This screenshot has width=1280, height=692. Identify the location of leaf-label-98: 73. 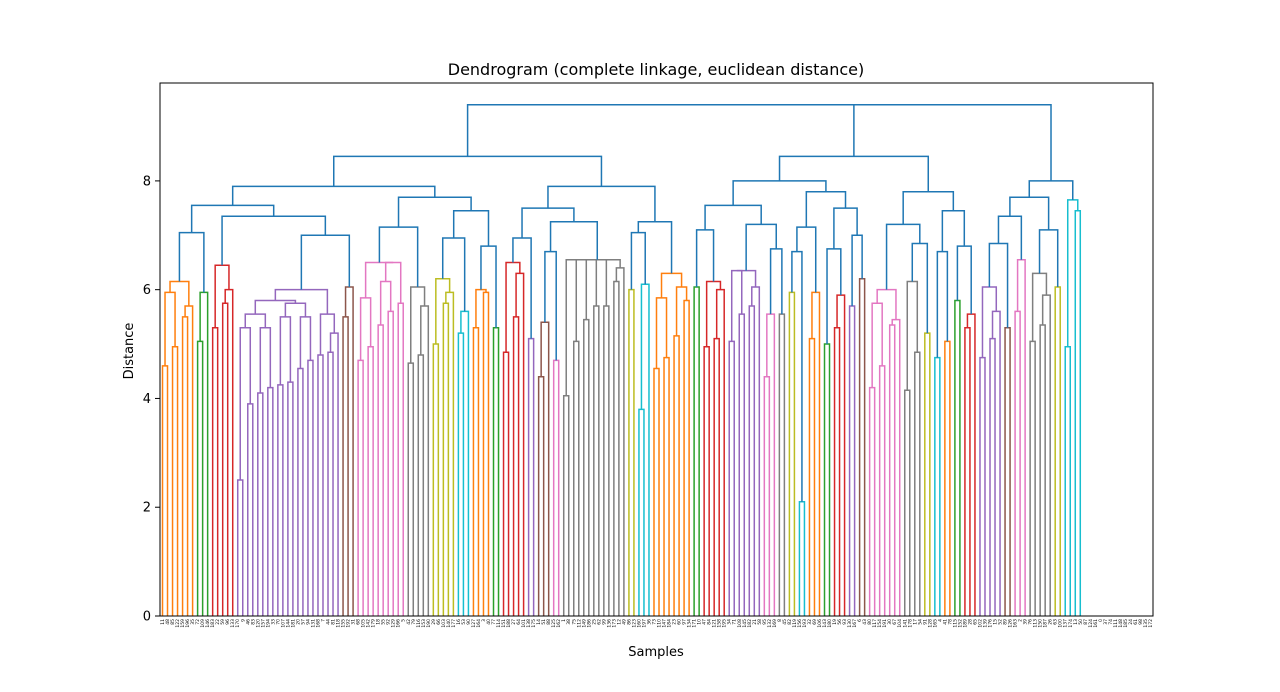
(654, 622).